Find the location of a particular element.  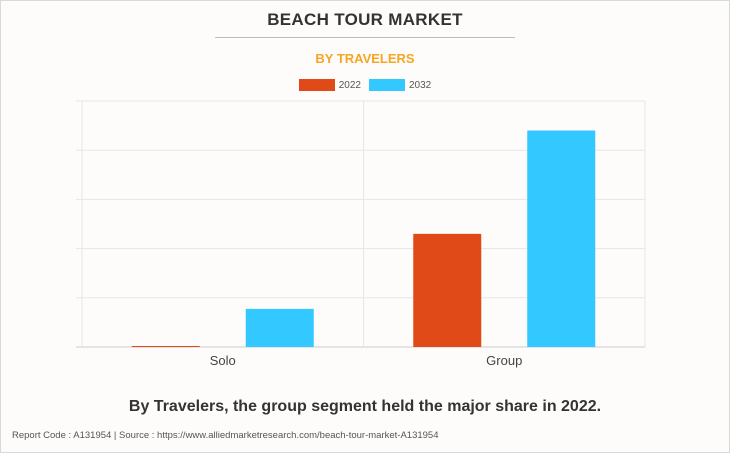

x-tick-label-group: Group is located at coordinates (504, 360).